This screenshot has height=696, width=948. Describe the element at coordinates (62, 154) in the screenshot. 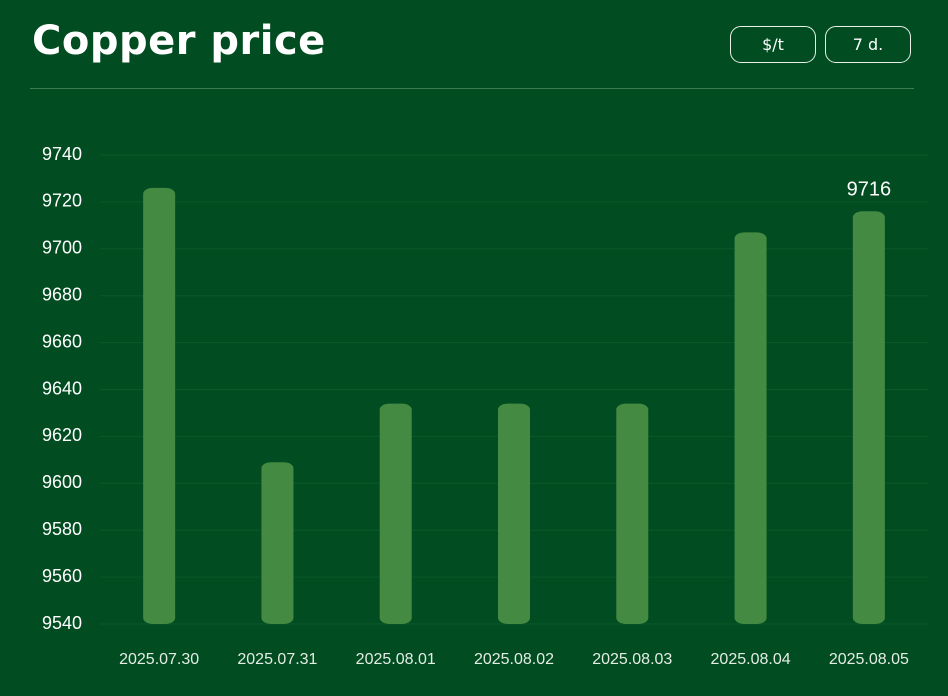

I see `y-tick-label: 9740` at that location.